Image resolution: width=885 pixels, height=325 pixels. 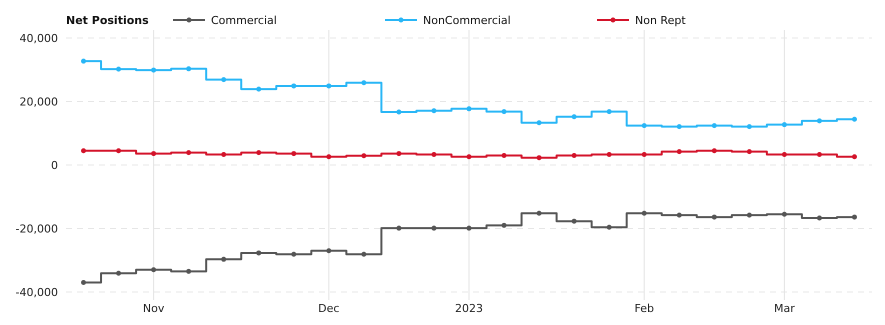 What do you see at coordinates (785, 308) in the screenshot?
I see `x-tick-label: Mar` at bounding box center [785, 308].